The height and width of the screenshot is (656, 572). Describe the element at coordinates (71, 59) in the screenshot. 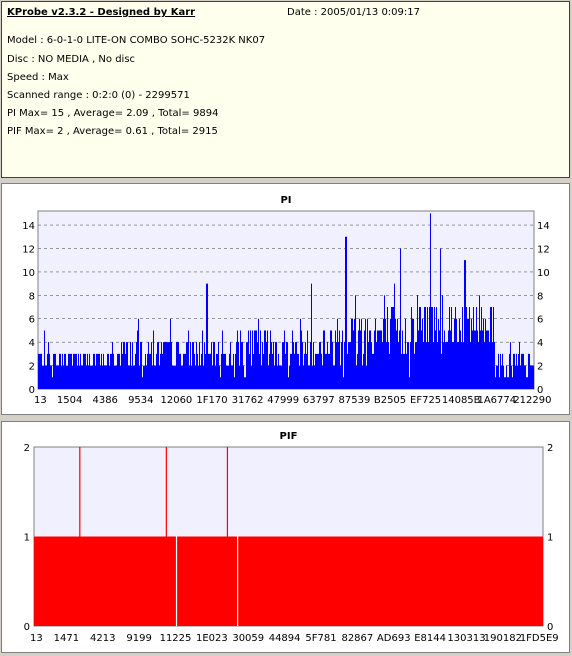

I see `disc-line: Disc : NO MEDIA , No disc` at that location.